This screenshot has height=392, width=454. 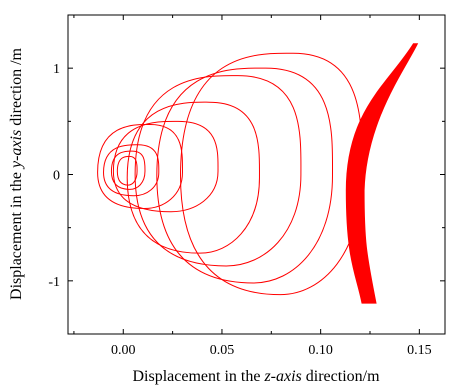 What do you see at coordinates (16, 234) in the screenshot?
I see `y-axis-label-part-1: Displacement in the` at bounding box center [16, 234].